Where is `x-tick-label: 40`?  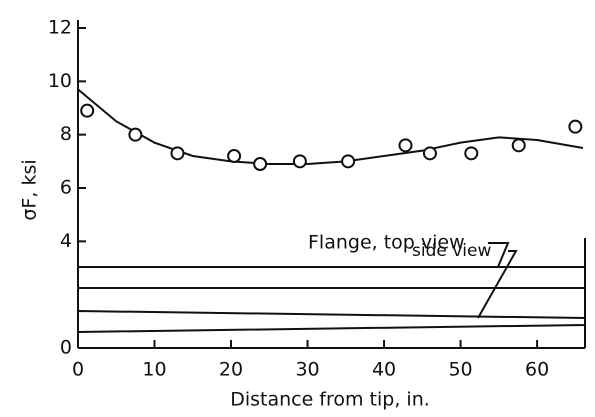
x-tick-label: 40 is located at coordinates (384, 370).